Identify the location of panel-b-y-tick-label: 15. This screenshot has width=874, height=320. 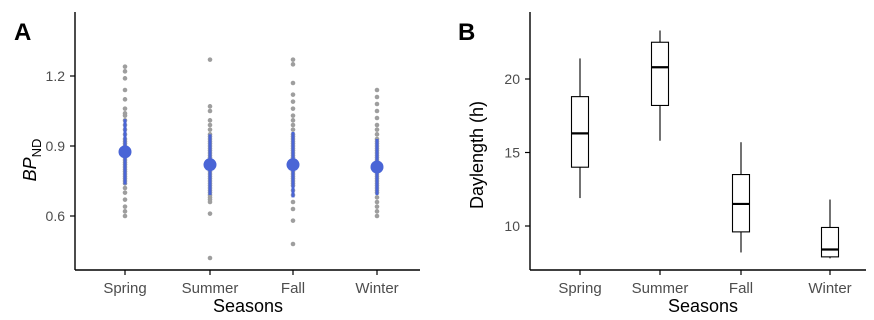
(512, 153).